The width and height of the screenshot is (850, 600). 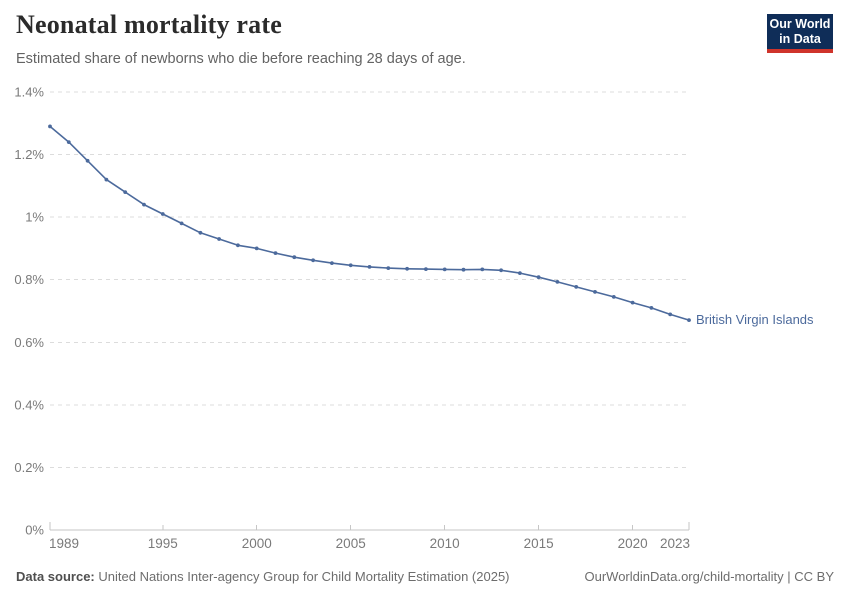 What do you see at coordinates (34, 530) in the screenshot?
I see `y-tick-label: 0%` at bounding box center [34, 530].